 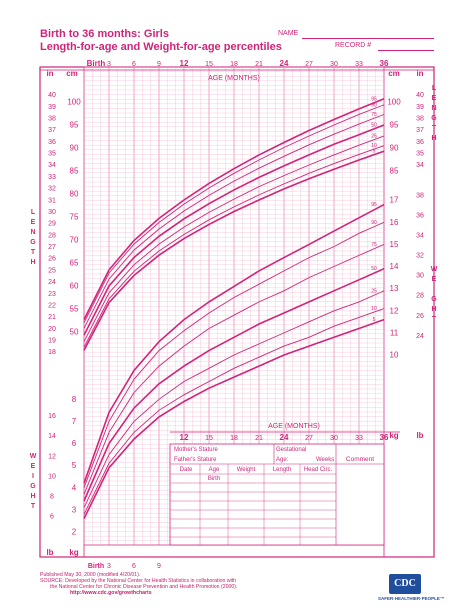 What do you see at coordinates (52, 154) in the screenshot?
I see `y-tick-in: 35` at bounding box center [52, 154].